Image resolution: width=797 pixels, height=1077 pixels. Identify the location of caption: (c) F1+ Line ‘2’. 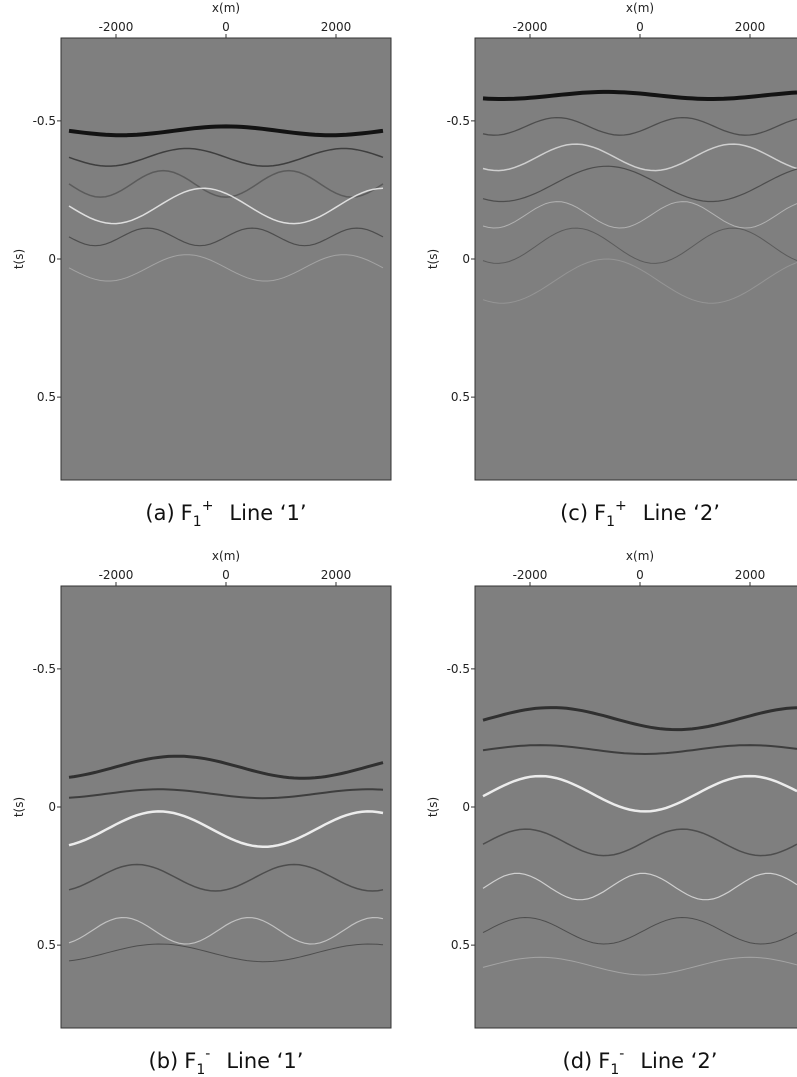
(640, 514).